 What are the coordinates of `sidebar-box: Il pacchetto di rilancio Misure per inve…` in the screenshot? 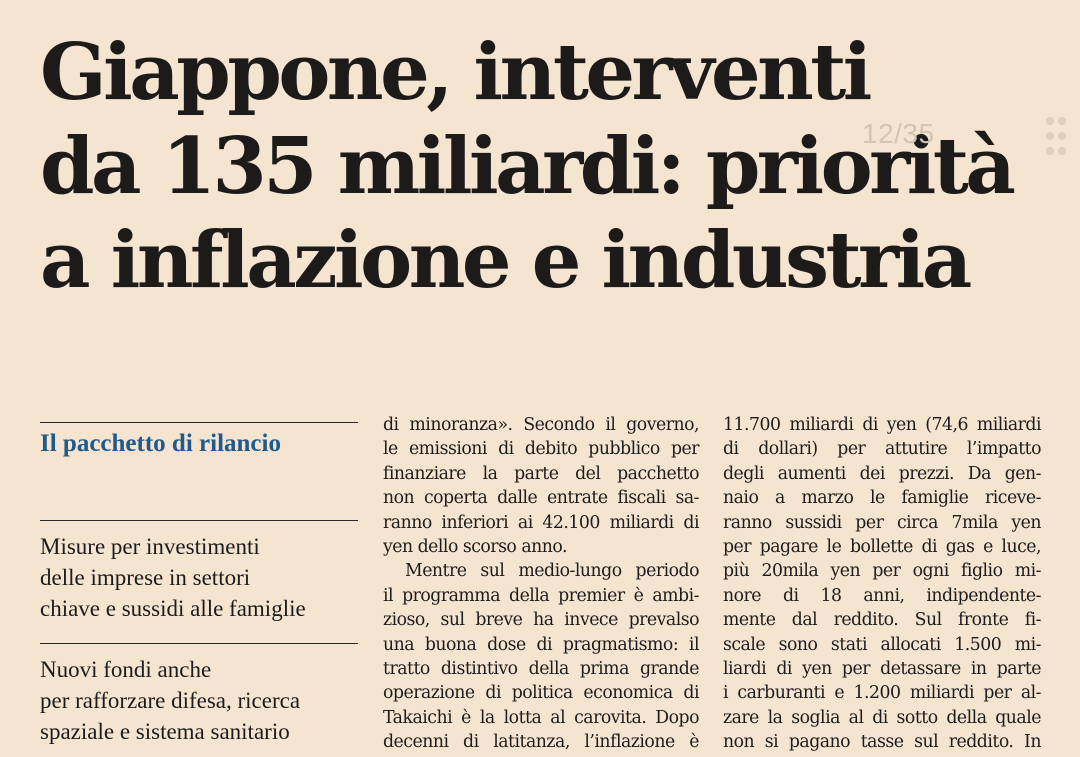 It's located at (199, 584).